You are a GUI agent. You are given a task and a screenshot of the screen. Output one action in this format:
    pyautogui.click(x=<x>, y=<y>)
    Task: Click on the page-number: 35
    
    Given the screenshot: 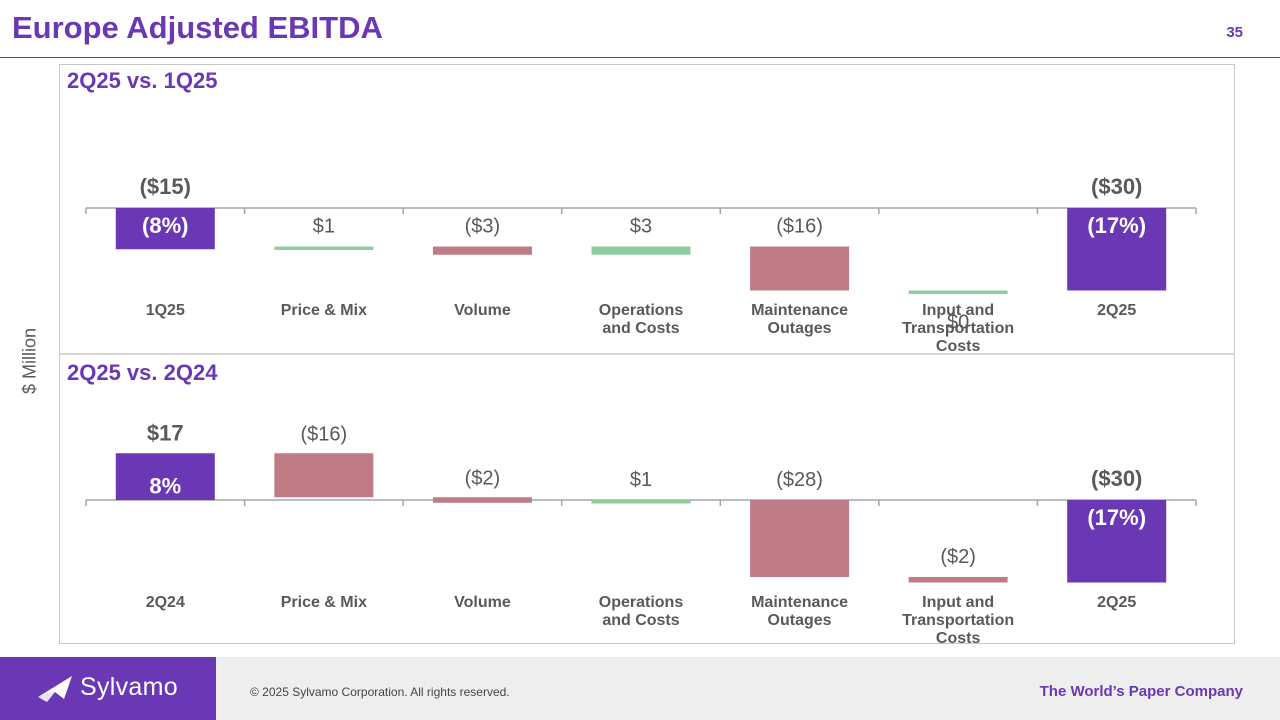 What is the action you would take?
    pyautogui.click(x=1234, y=32)
    